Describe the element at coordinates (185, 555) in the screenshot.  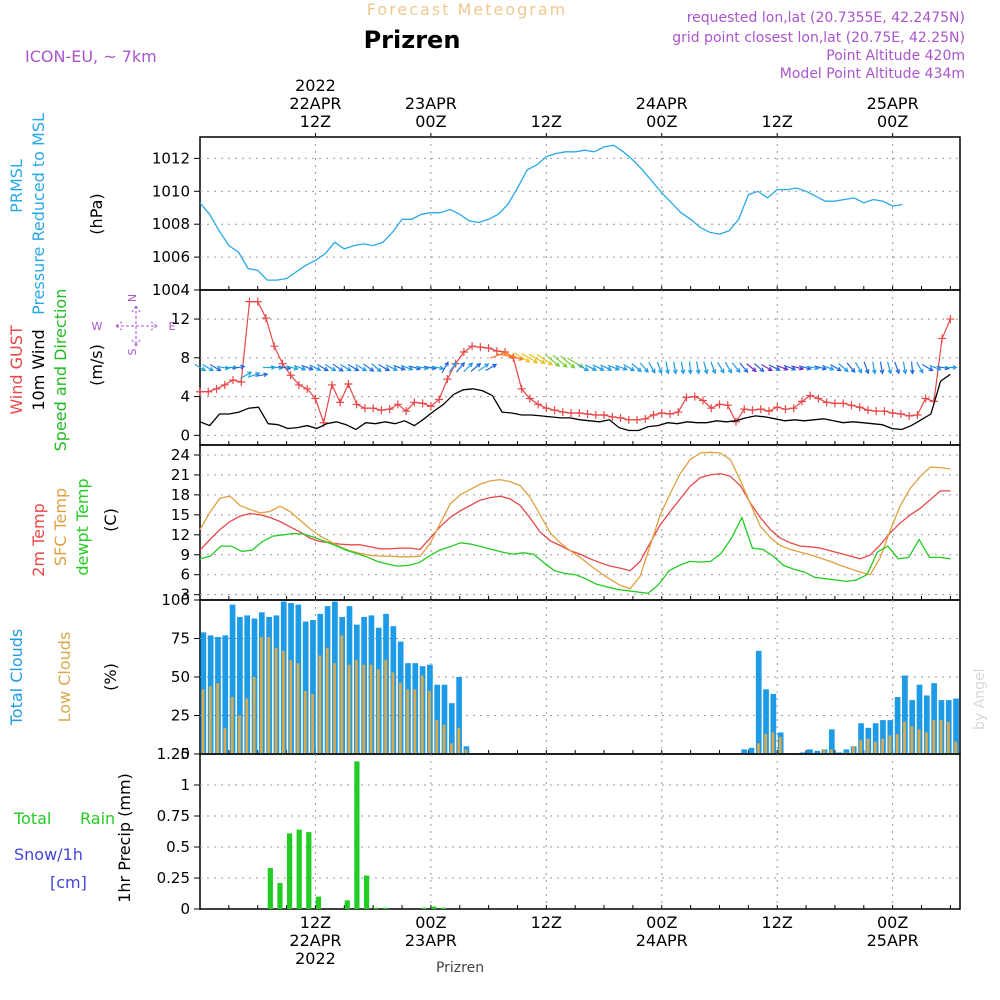
I see `y-tick-label: 9` at that location.